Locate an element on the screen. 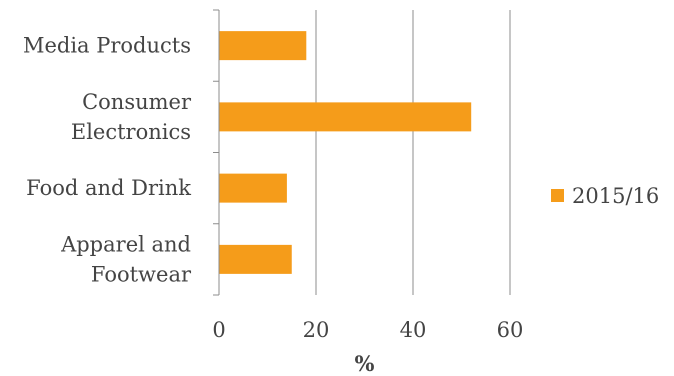  category-label: Media Products is located at coordinates (107, 46).